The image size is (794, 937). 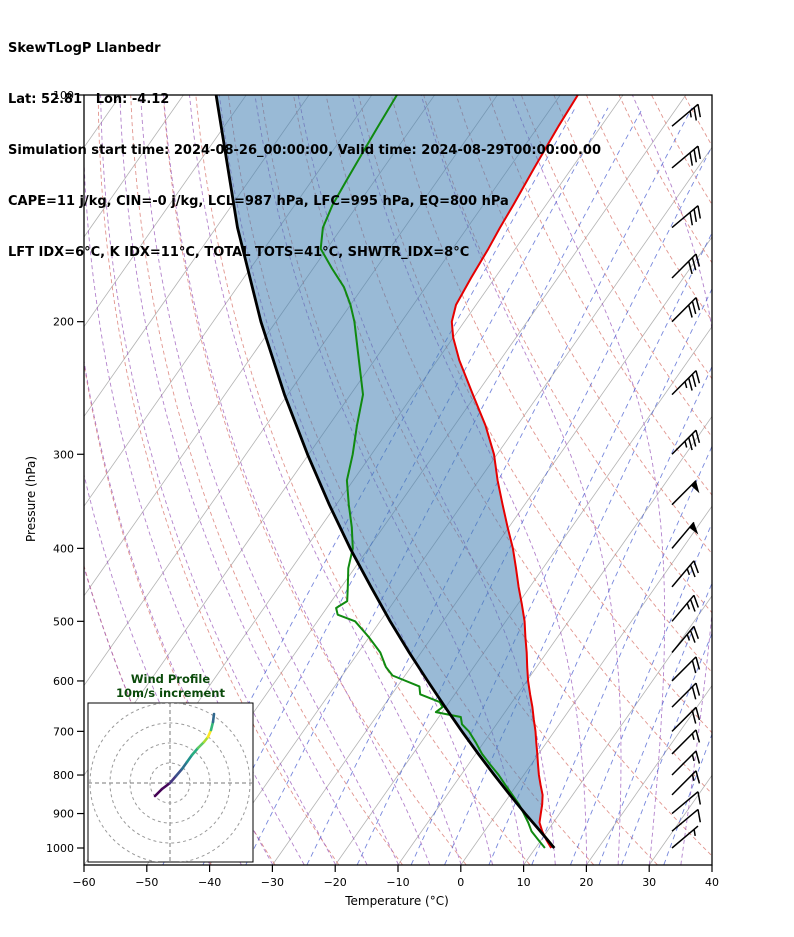 I want to click on temperature-axis-label: Temperature (°C), so click(x=397, y=901).